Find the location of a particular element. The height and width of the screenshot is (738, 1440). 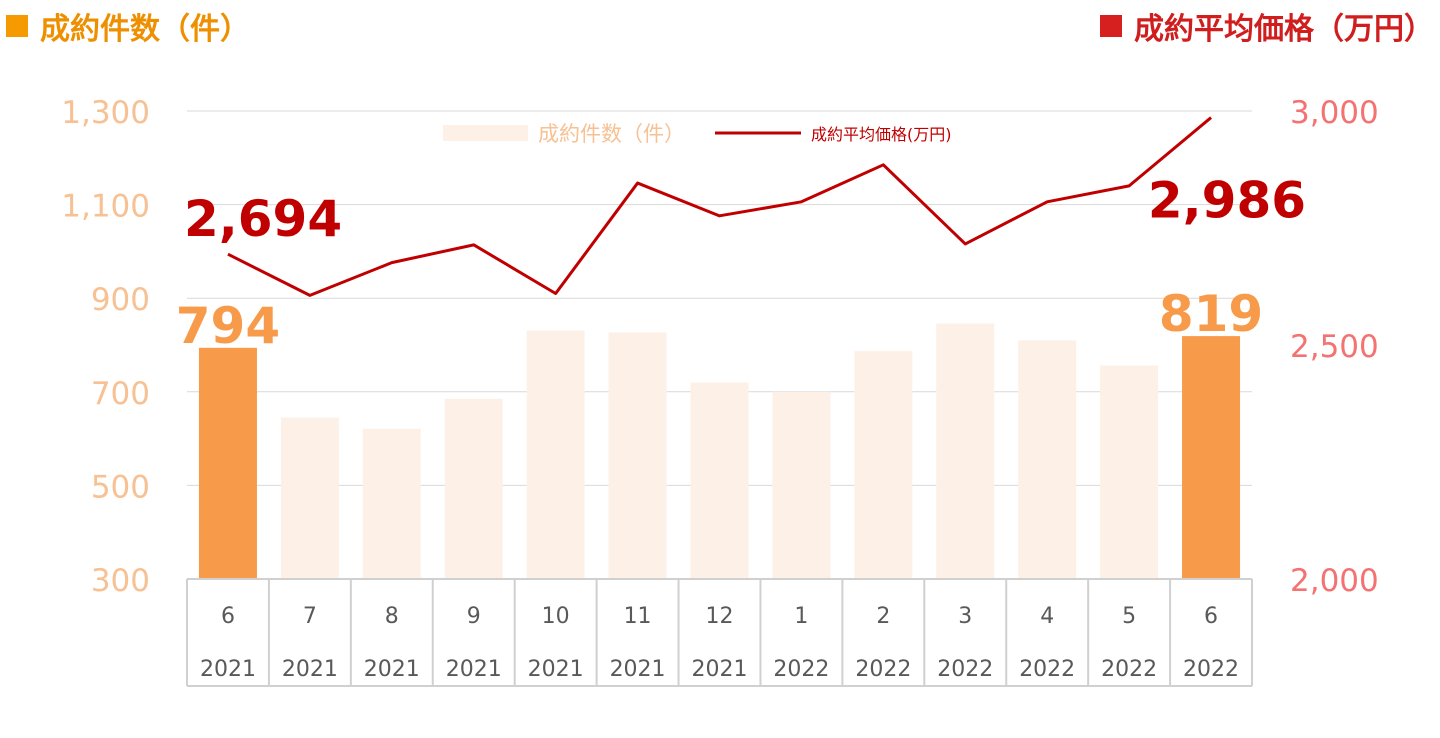

bar-data-label: 819 is located at coordinates (1211, 314).